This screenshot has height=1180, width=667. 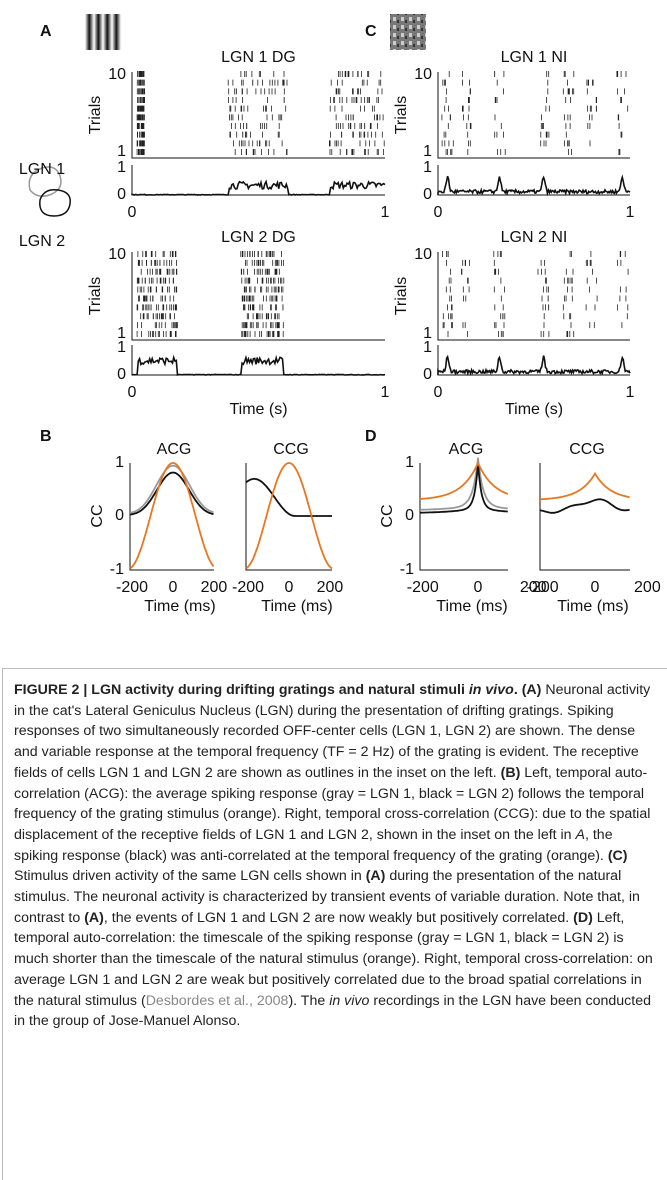 I want to click on grating-icon, so click(x=103, y=32).